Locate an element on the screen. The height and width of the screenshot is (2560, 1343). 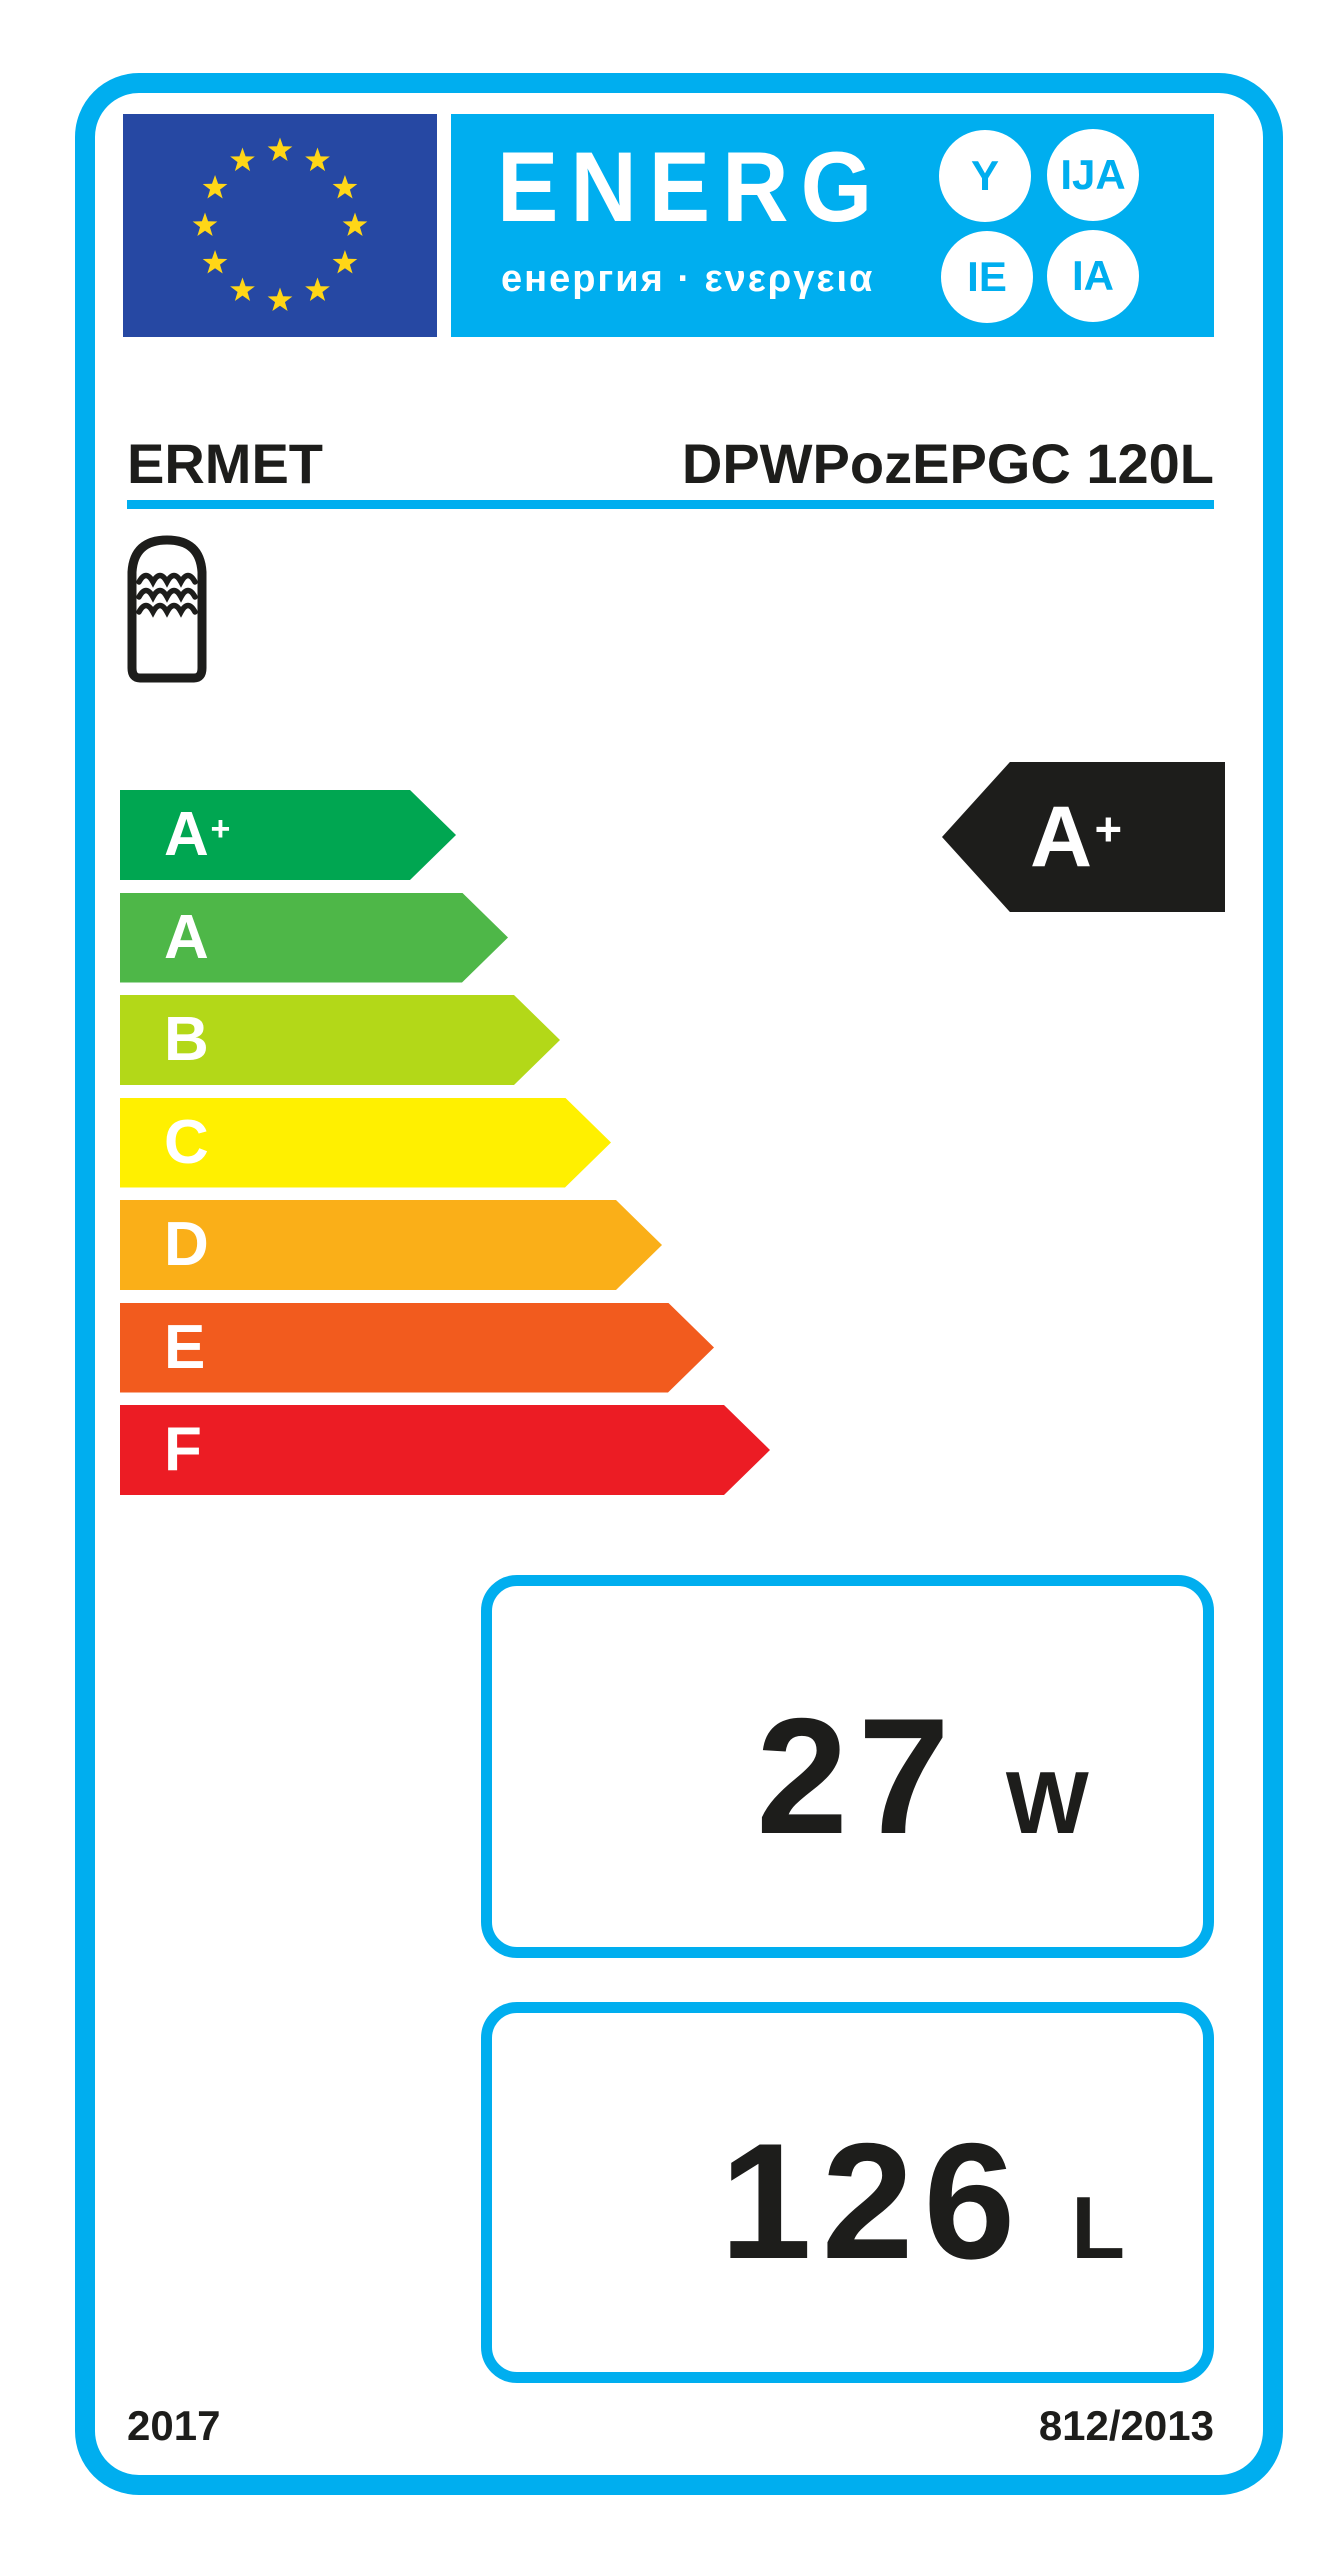
eu-flag-icon is located at coordinates (280, 225).